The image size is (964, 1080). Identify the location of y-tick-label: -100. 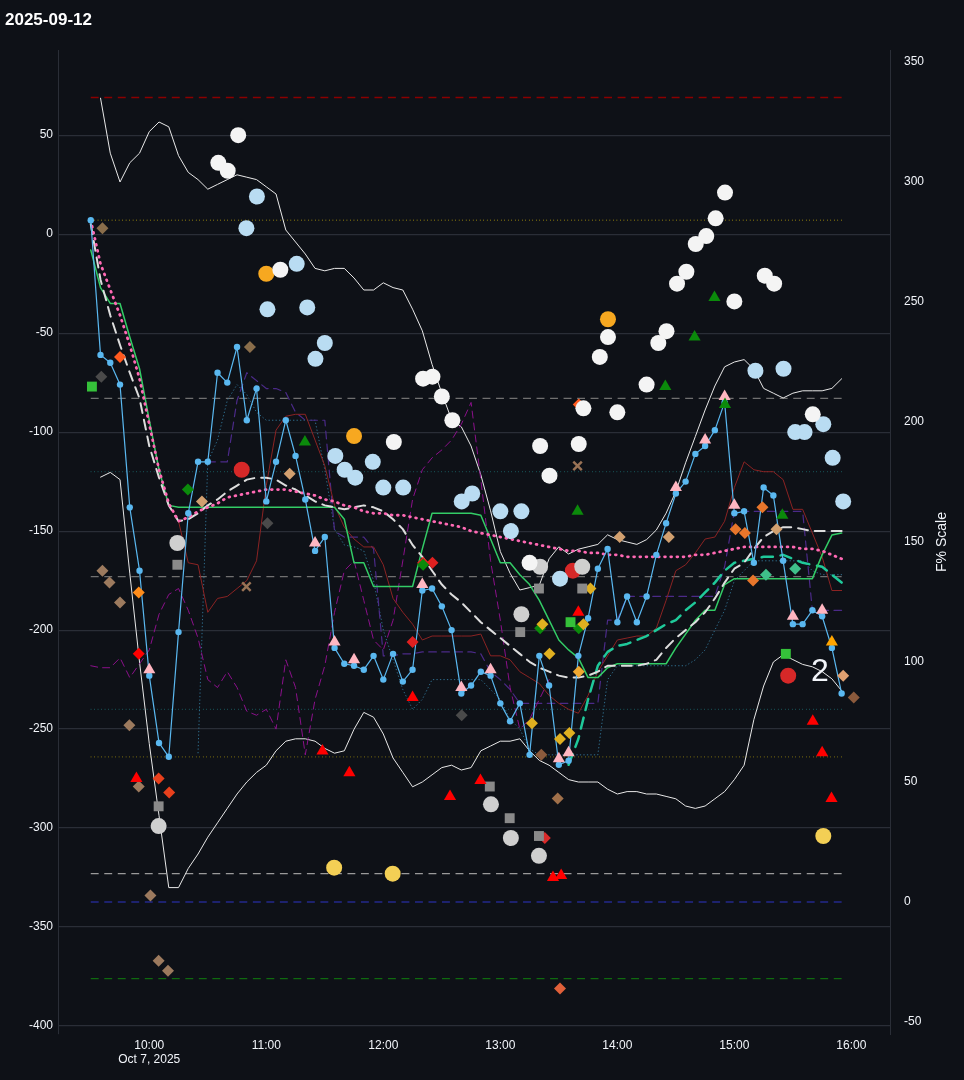
(41, 431).